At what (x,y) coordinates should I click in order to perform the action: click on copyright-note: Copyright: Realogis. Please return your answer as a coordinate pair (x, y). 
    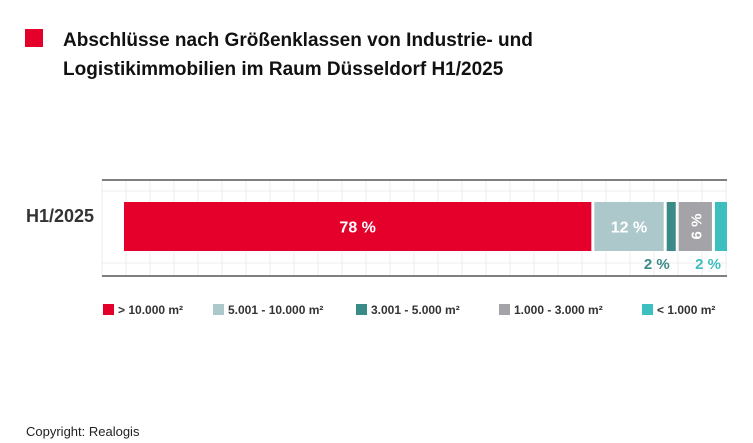
    Looking at the image, I should click on (83, 431).